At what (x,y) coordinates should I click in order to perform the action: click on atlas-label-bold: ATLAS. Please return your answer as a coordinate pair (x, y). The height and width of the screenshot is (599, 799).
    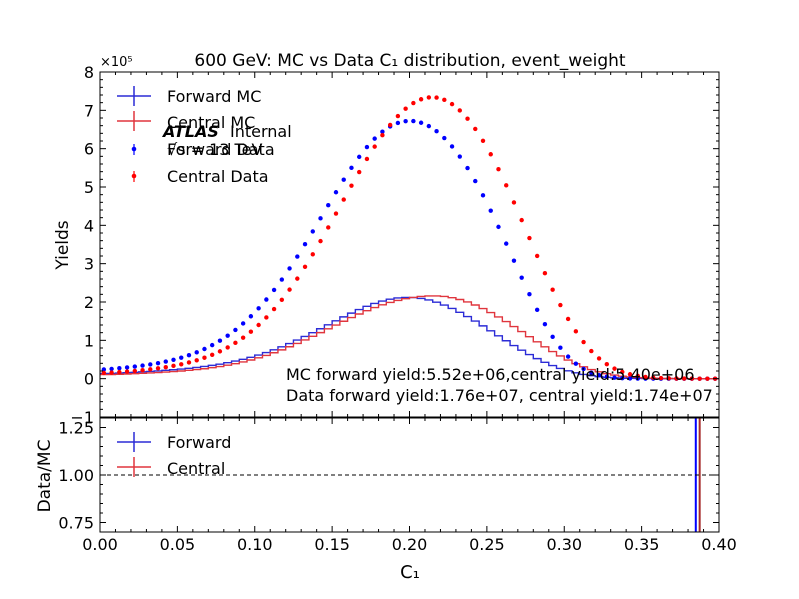
    Looking at the image, I should click on (190, 131).